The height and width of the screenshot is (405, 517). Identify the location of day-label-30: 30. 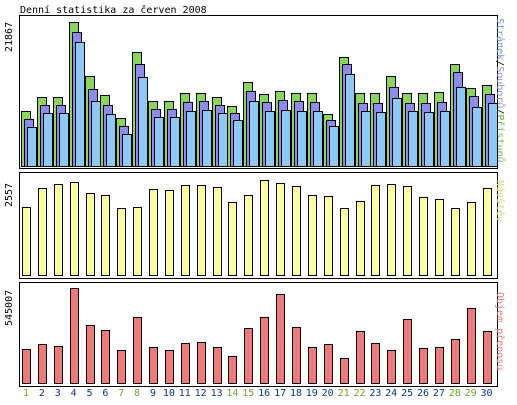
(486, 393).